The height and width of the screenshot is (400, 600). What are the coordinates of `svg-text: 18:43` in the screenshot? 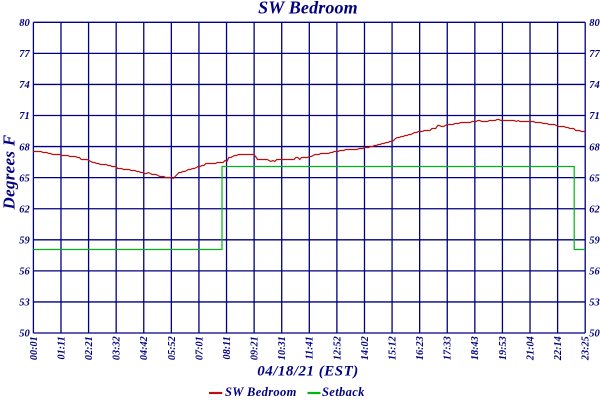 It's located at (475, 348).